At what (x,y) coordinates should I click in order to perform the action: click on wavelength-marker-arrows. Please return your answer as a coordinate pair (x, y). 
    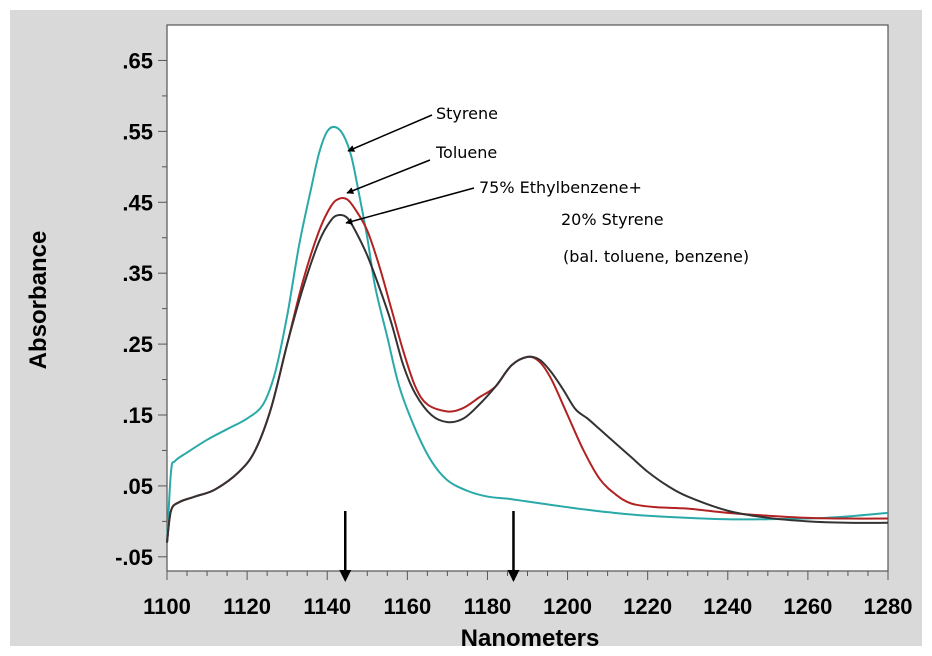
    Looking at the image, I should click on (429, 546).